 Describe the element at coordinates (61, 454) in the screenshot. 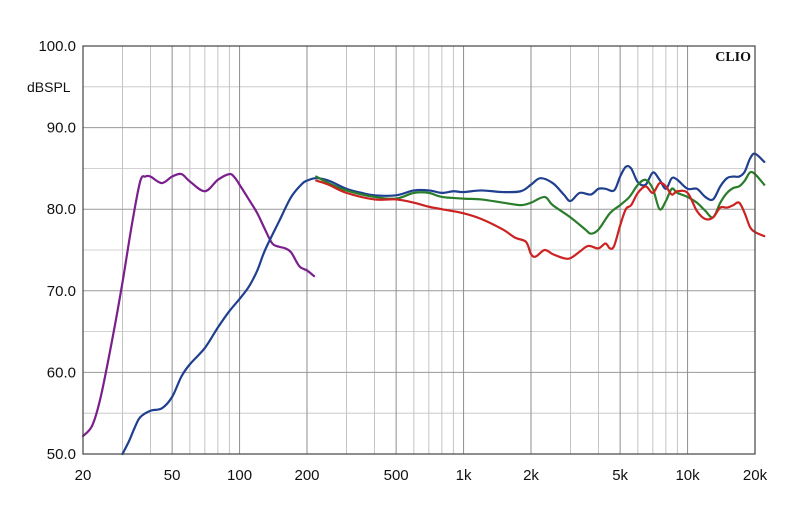

I see `y-tick-label: 50.0` at that location.